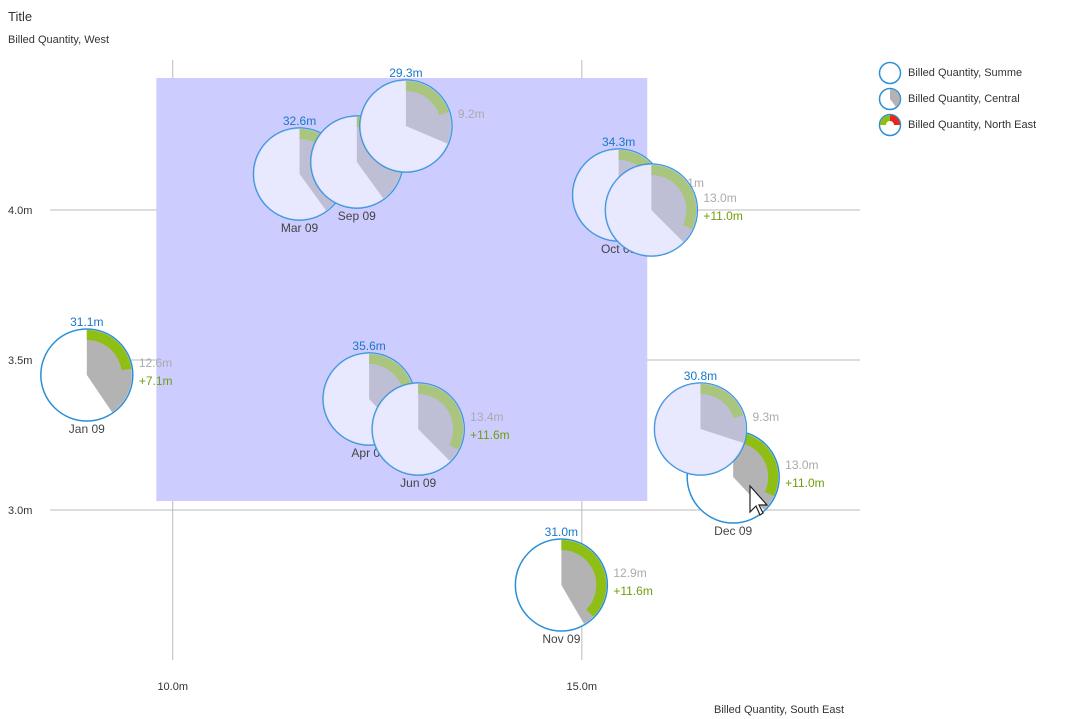 The image size is (1078, 719). What do you see at coordinates (618, 142) in the screenshot?
I see `summe-label: 34.3m` at bounding box center [618, 142].